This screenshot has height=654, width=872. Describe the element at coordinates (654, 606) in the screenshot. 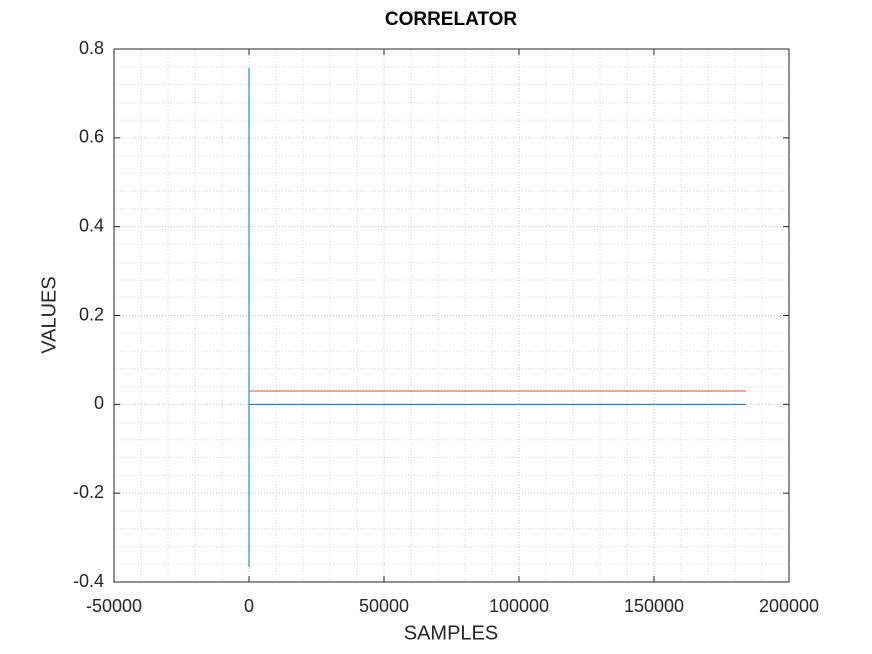

I see `x-tick-label: 150000` at that location.